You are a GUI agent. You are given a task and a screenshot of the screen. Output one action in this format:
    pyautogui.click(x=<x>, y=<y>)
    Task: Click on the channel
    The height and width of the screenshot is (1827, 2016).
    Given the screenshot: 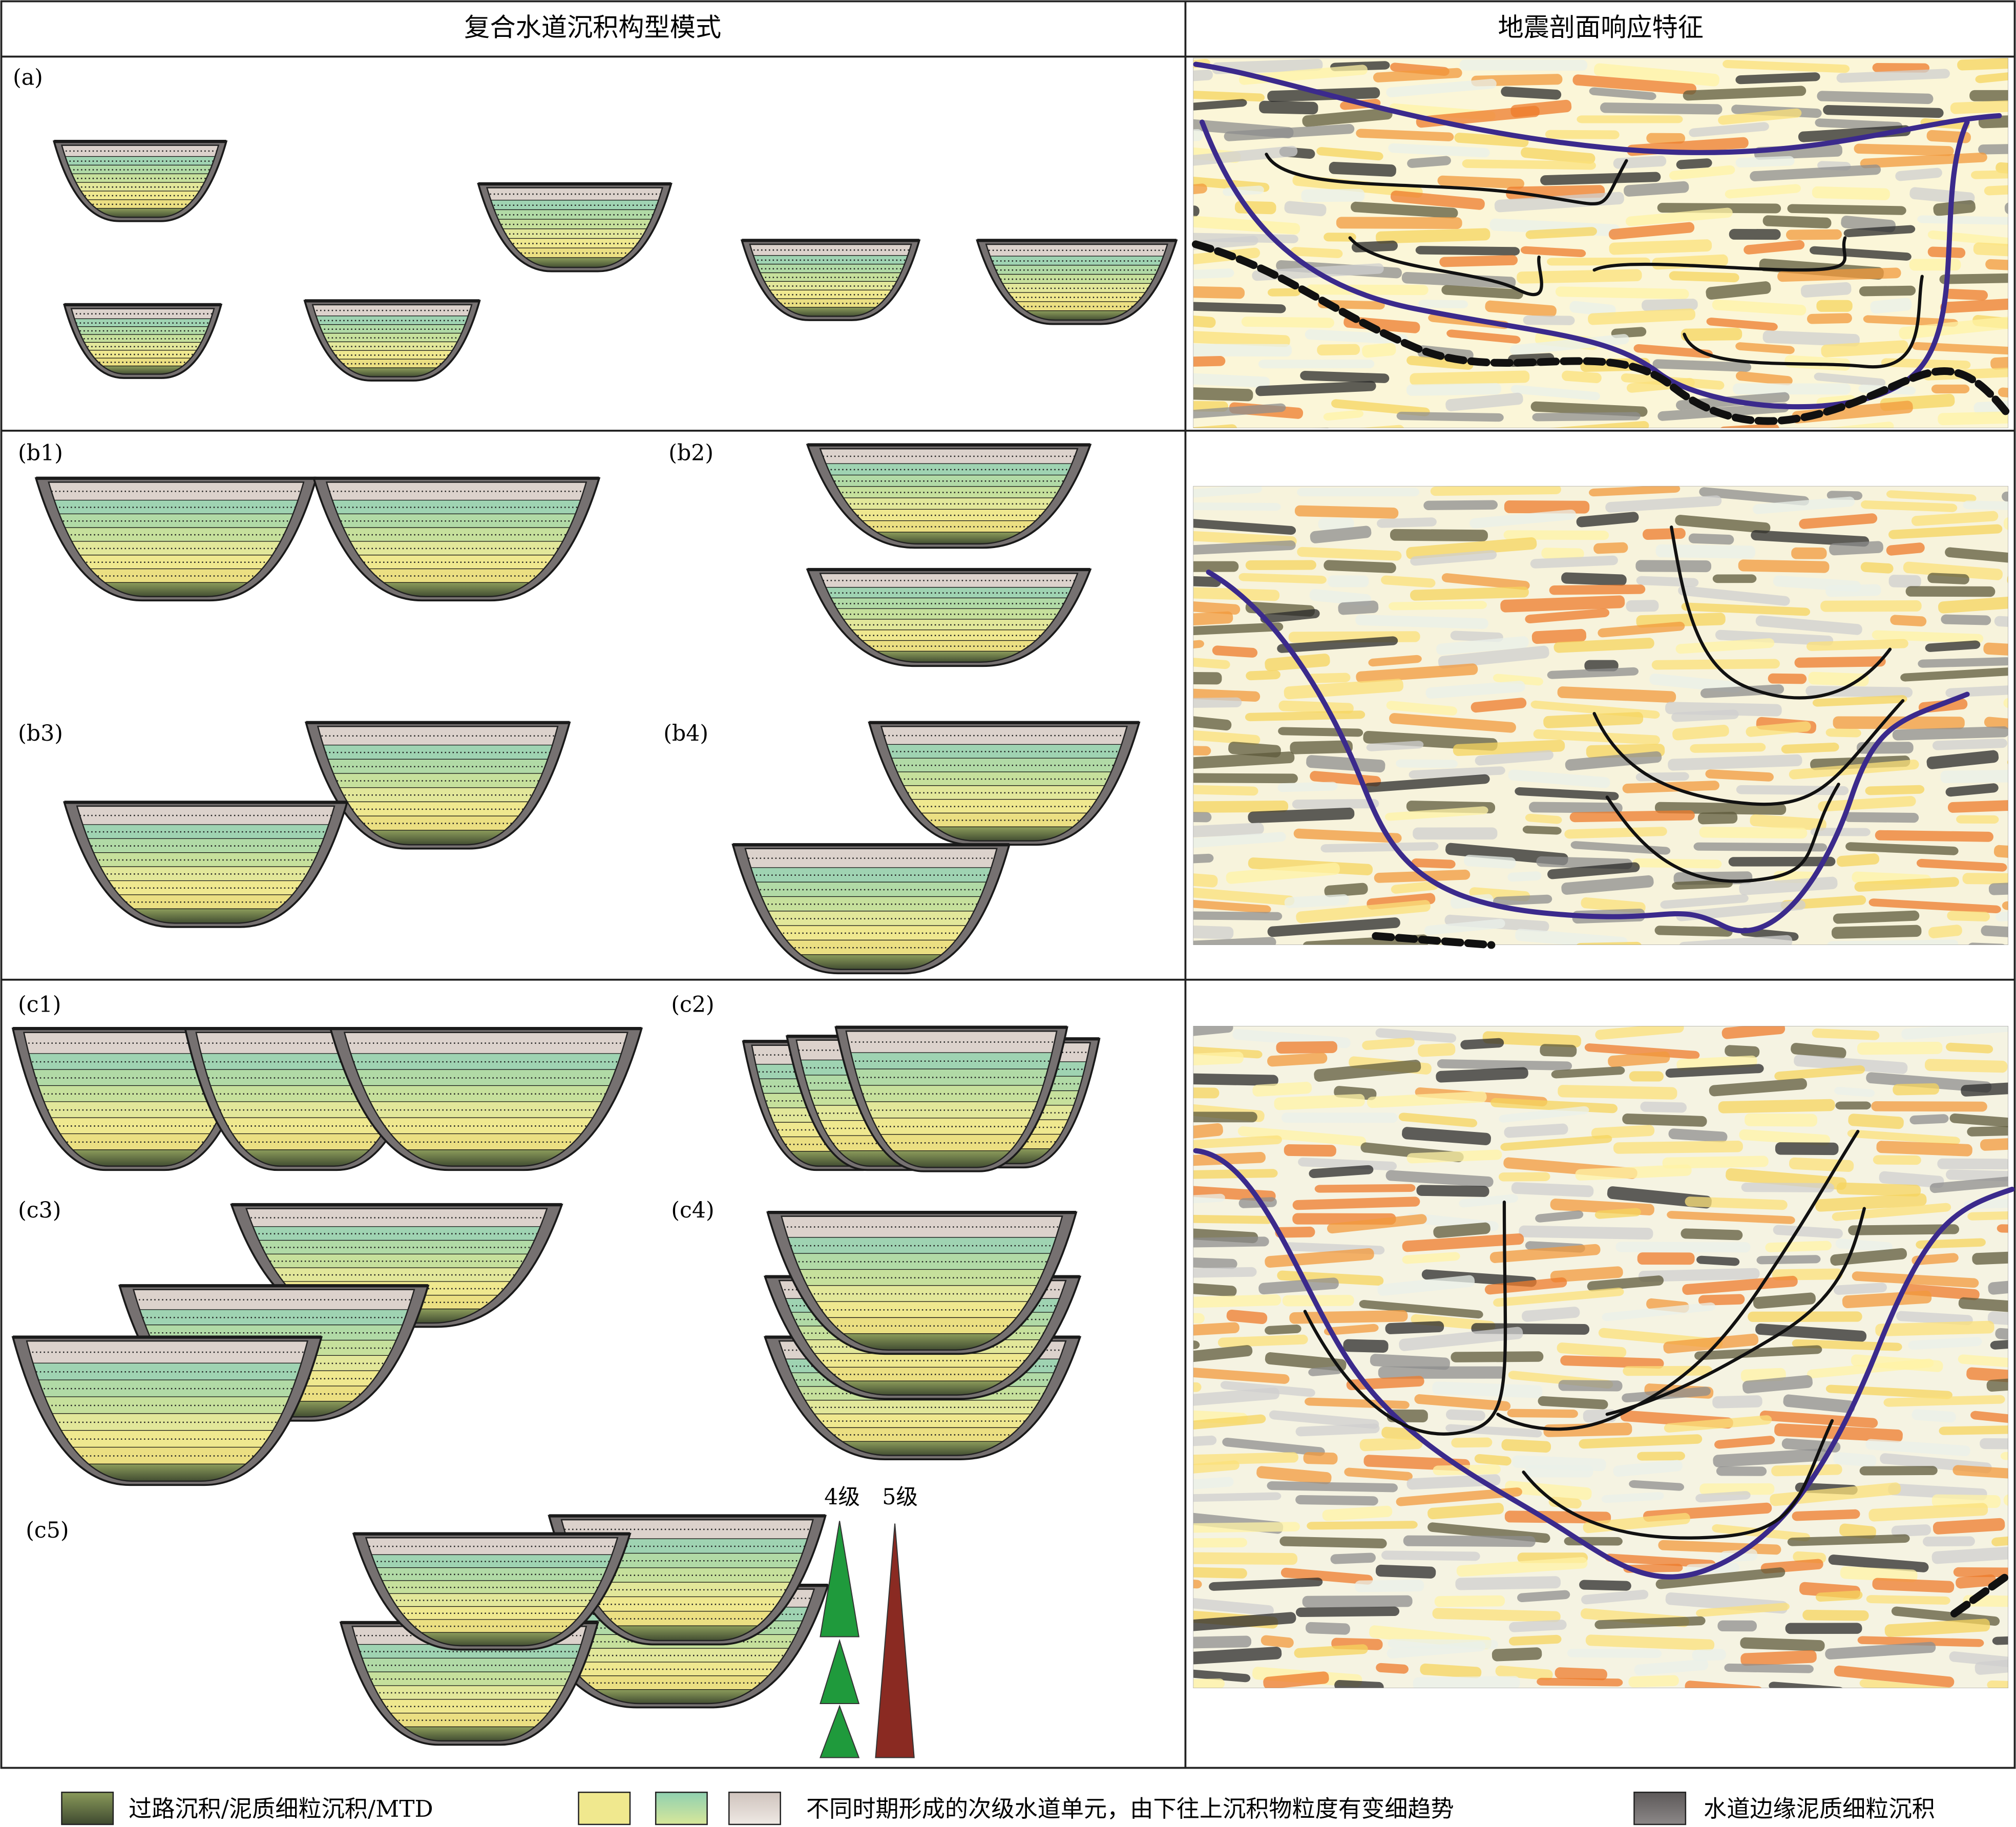 What is the action you would take?
    pyautogui.click(x=871, y=909)
    